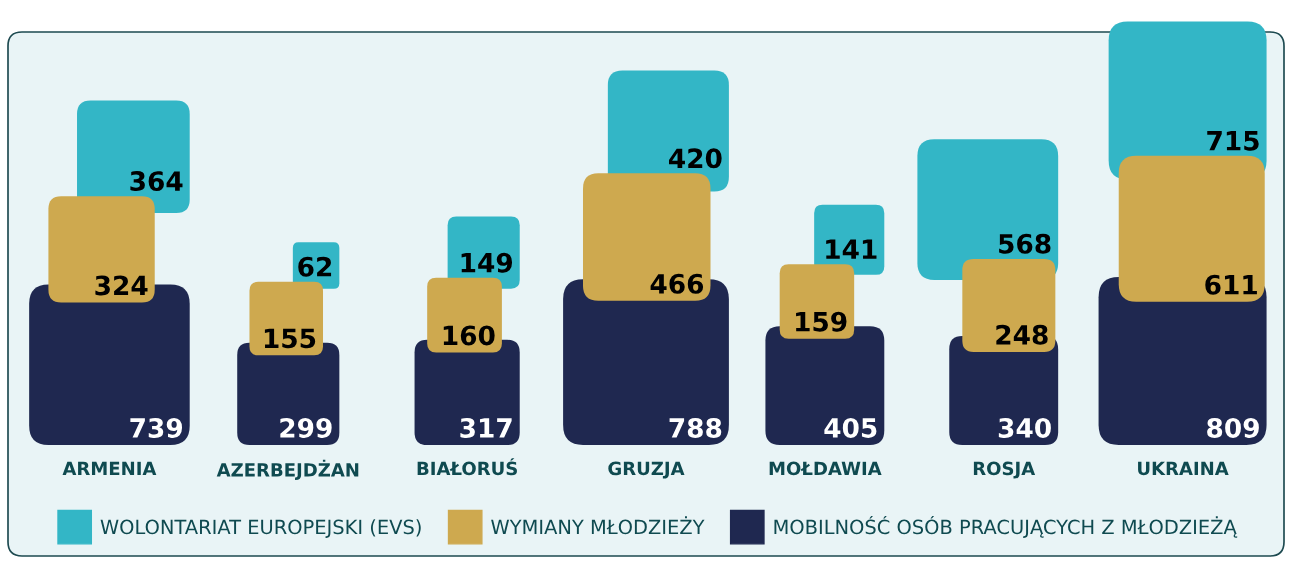 The height and width of the screenshot is (564, 1292). Describe the element at coordinates (469, 335) in the screenshot. I see `data-label: 160` at that location.